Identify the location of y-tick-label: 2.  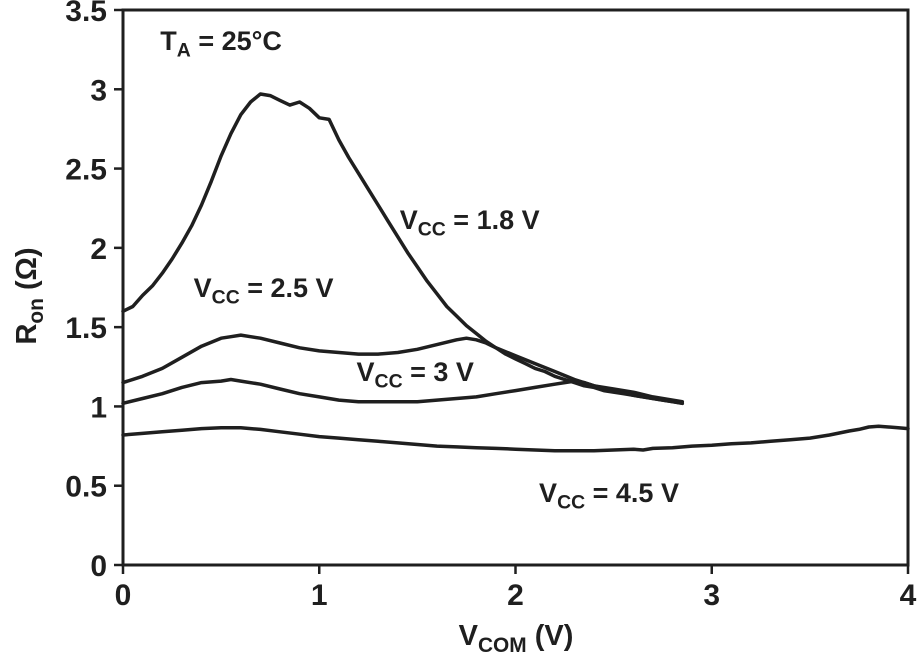
(98, 249).